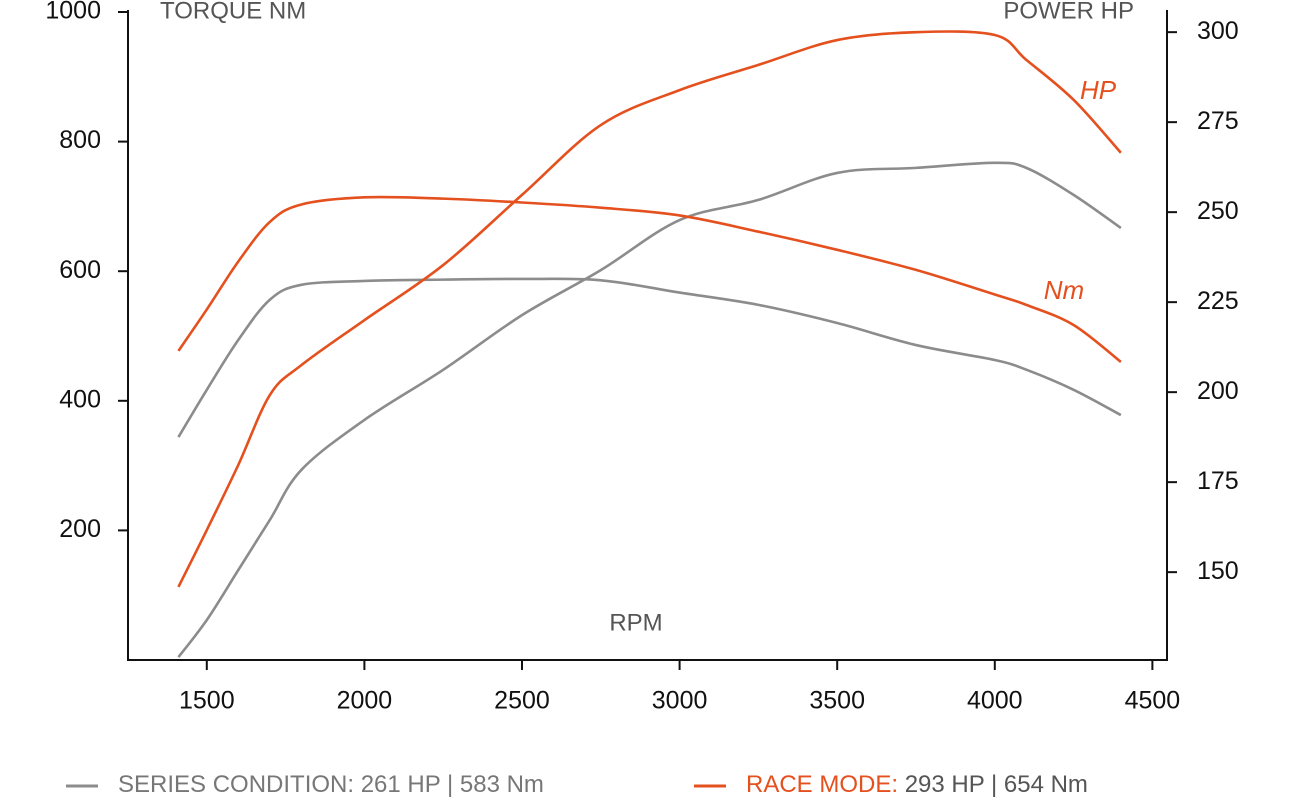 The image size is (1300, 800). I want to click on x-tick-label: 3000, so click(680, 701).